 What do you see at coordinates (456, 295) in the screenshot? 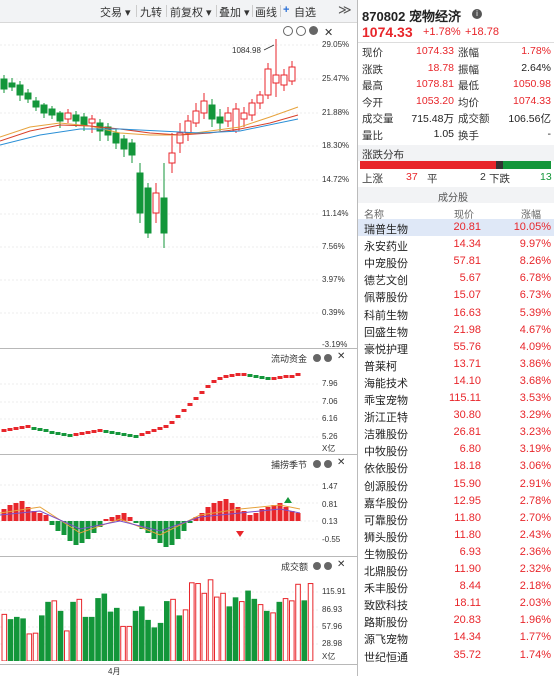
I see `constituent-row: 佩蒂股份 15.07 6.73%` at bounding box center [456, 295].